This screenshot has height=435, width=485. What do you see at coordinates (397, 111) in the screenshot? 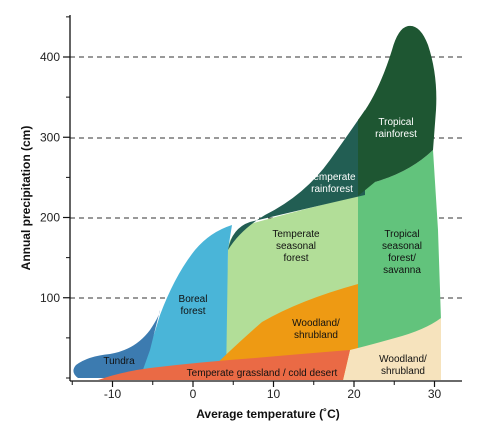
I see `region-tropical-rainforest` at bounding box center [397, 111].